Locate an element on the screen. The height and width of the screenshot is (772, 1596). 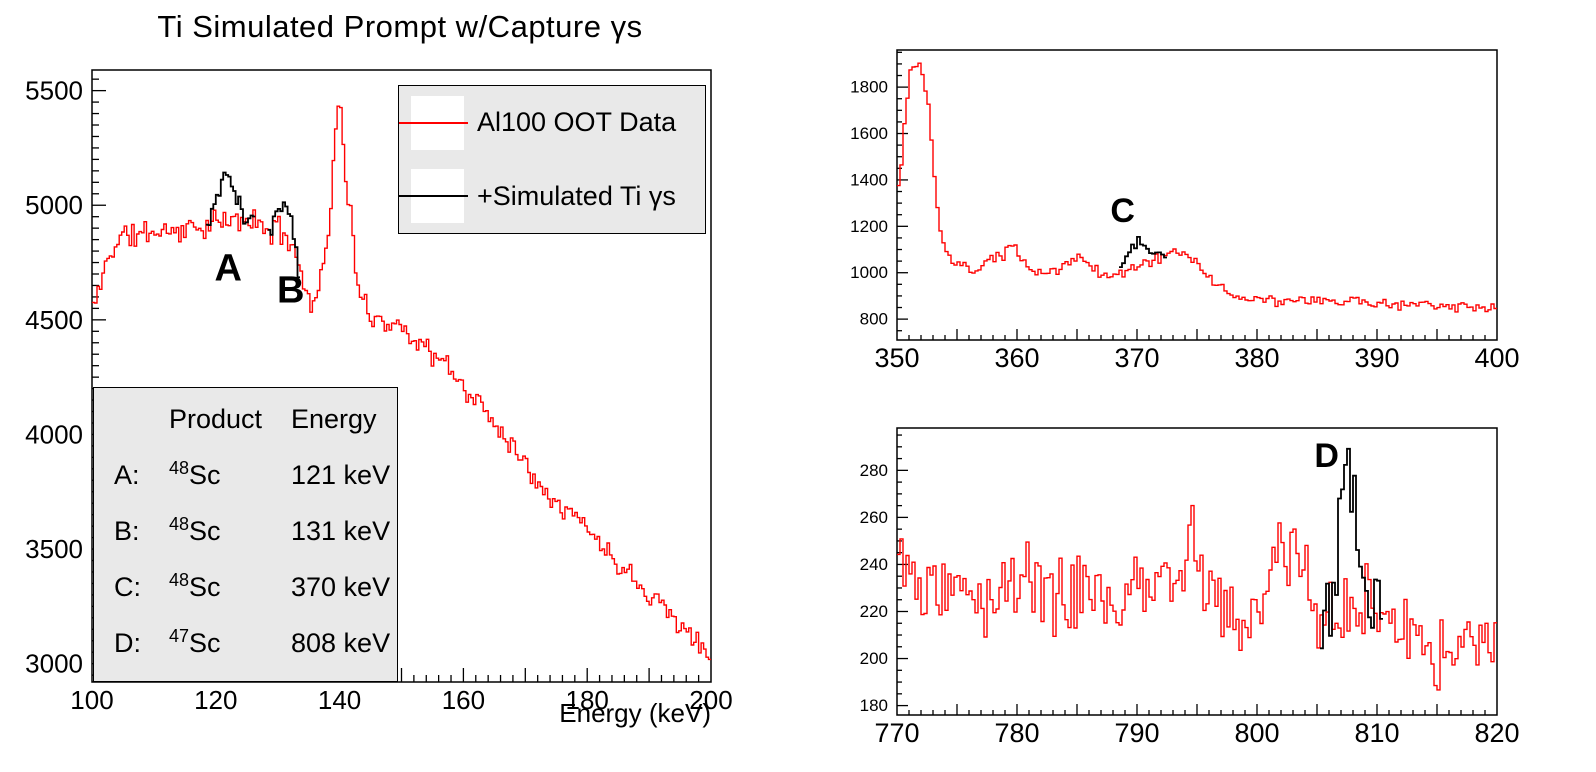
y-tick-label: 1600 is located at coordinates (869, 133).